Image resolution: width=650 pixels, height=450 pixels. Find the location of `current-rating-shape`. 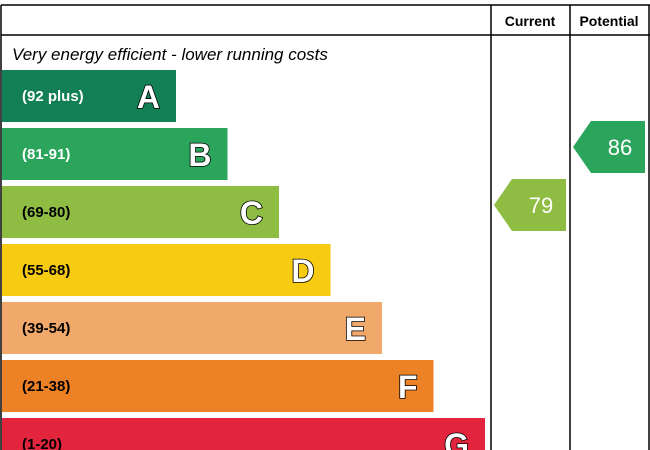

current-rating-shape is located at coordinates (530, 205).